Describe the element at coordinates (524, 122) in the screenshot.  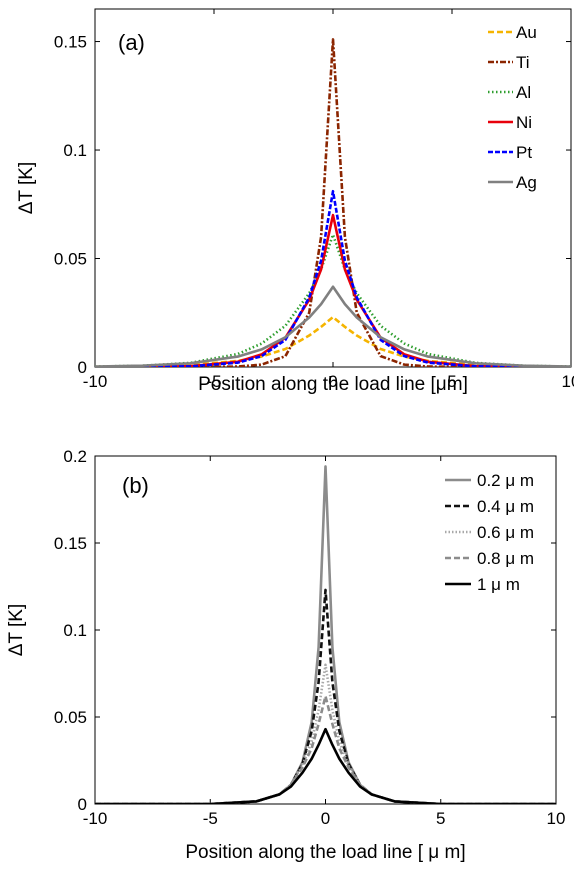
I see `legend-label: Ni` at that location.